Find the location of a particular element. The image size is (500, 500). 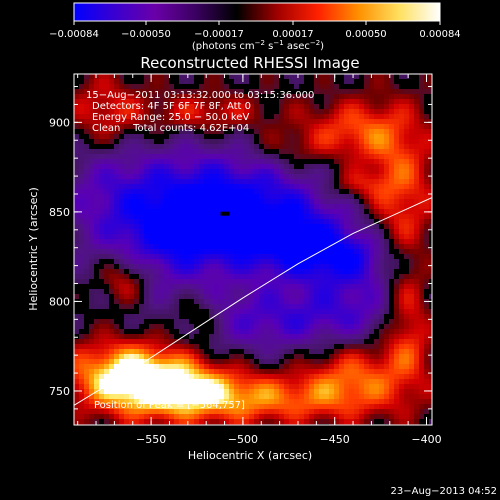

chart-title: Reconstructed RHESSI Image is located at coordinates (249, 63).